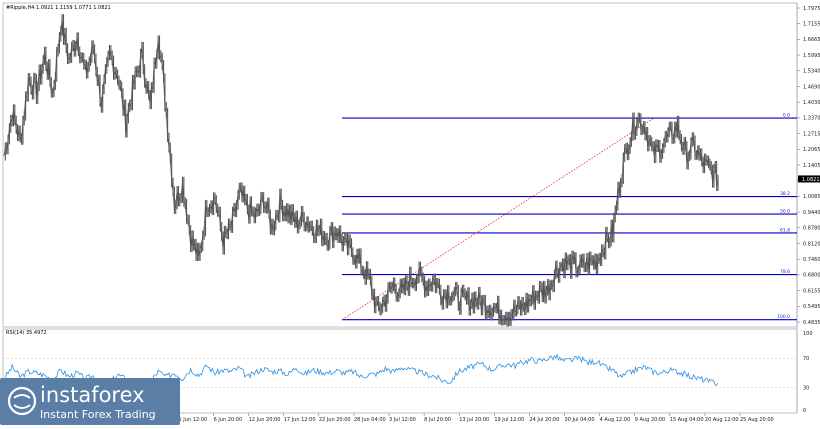  Describe the element at coordinates (811, 244) in the screenshot. I see `price-tick-label: 0.8120` at that location.